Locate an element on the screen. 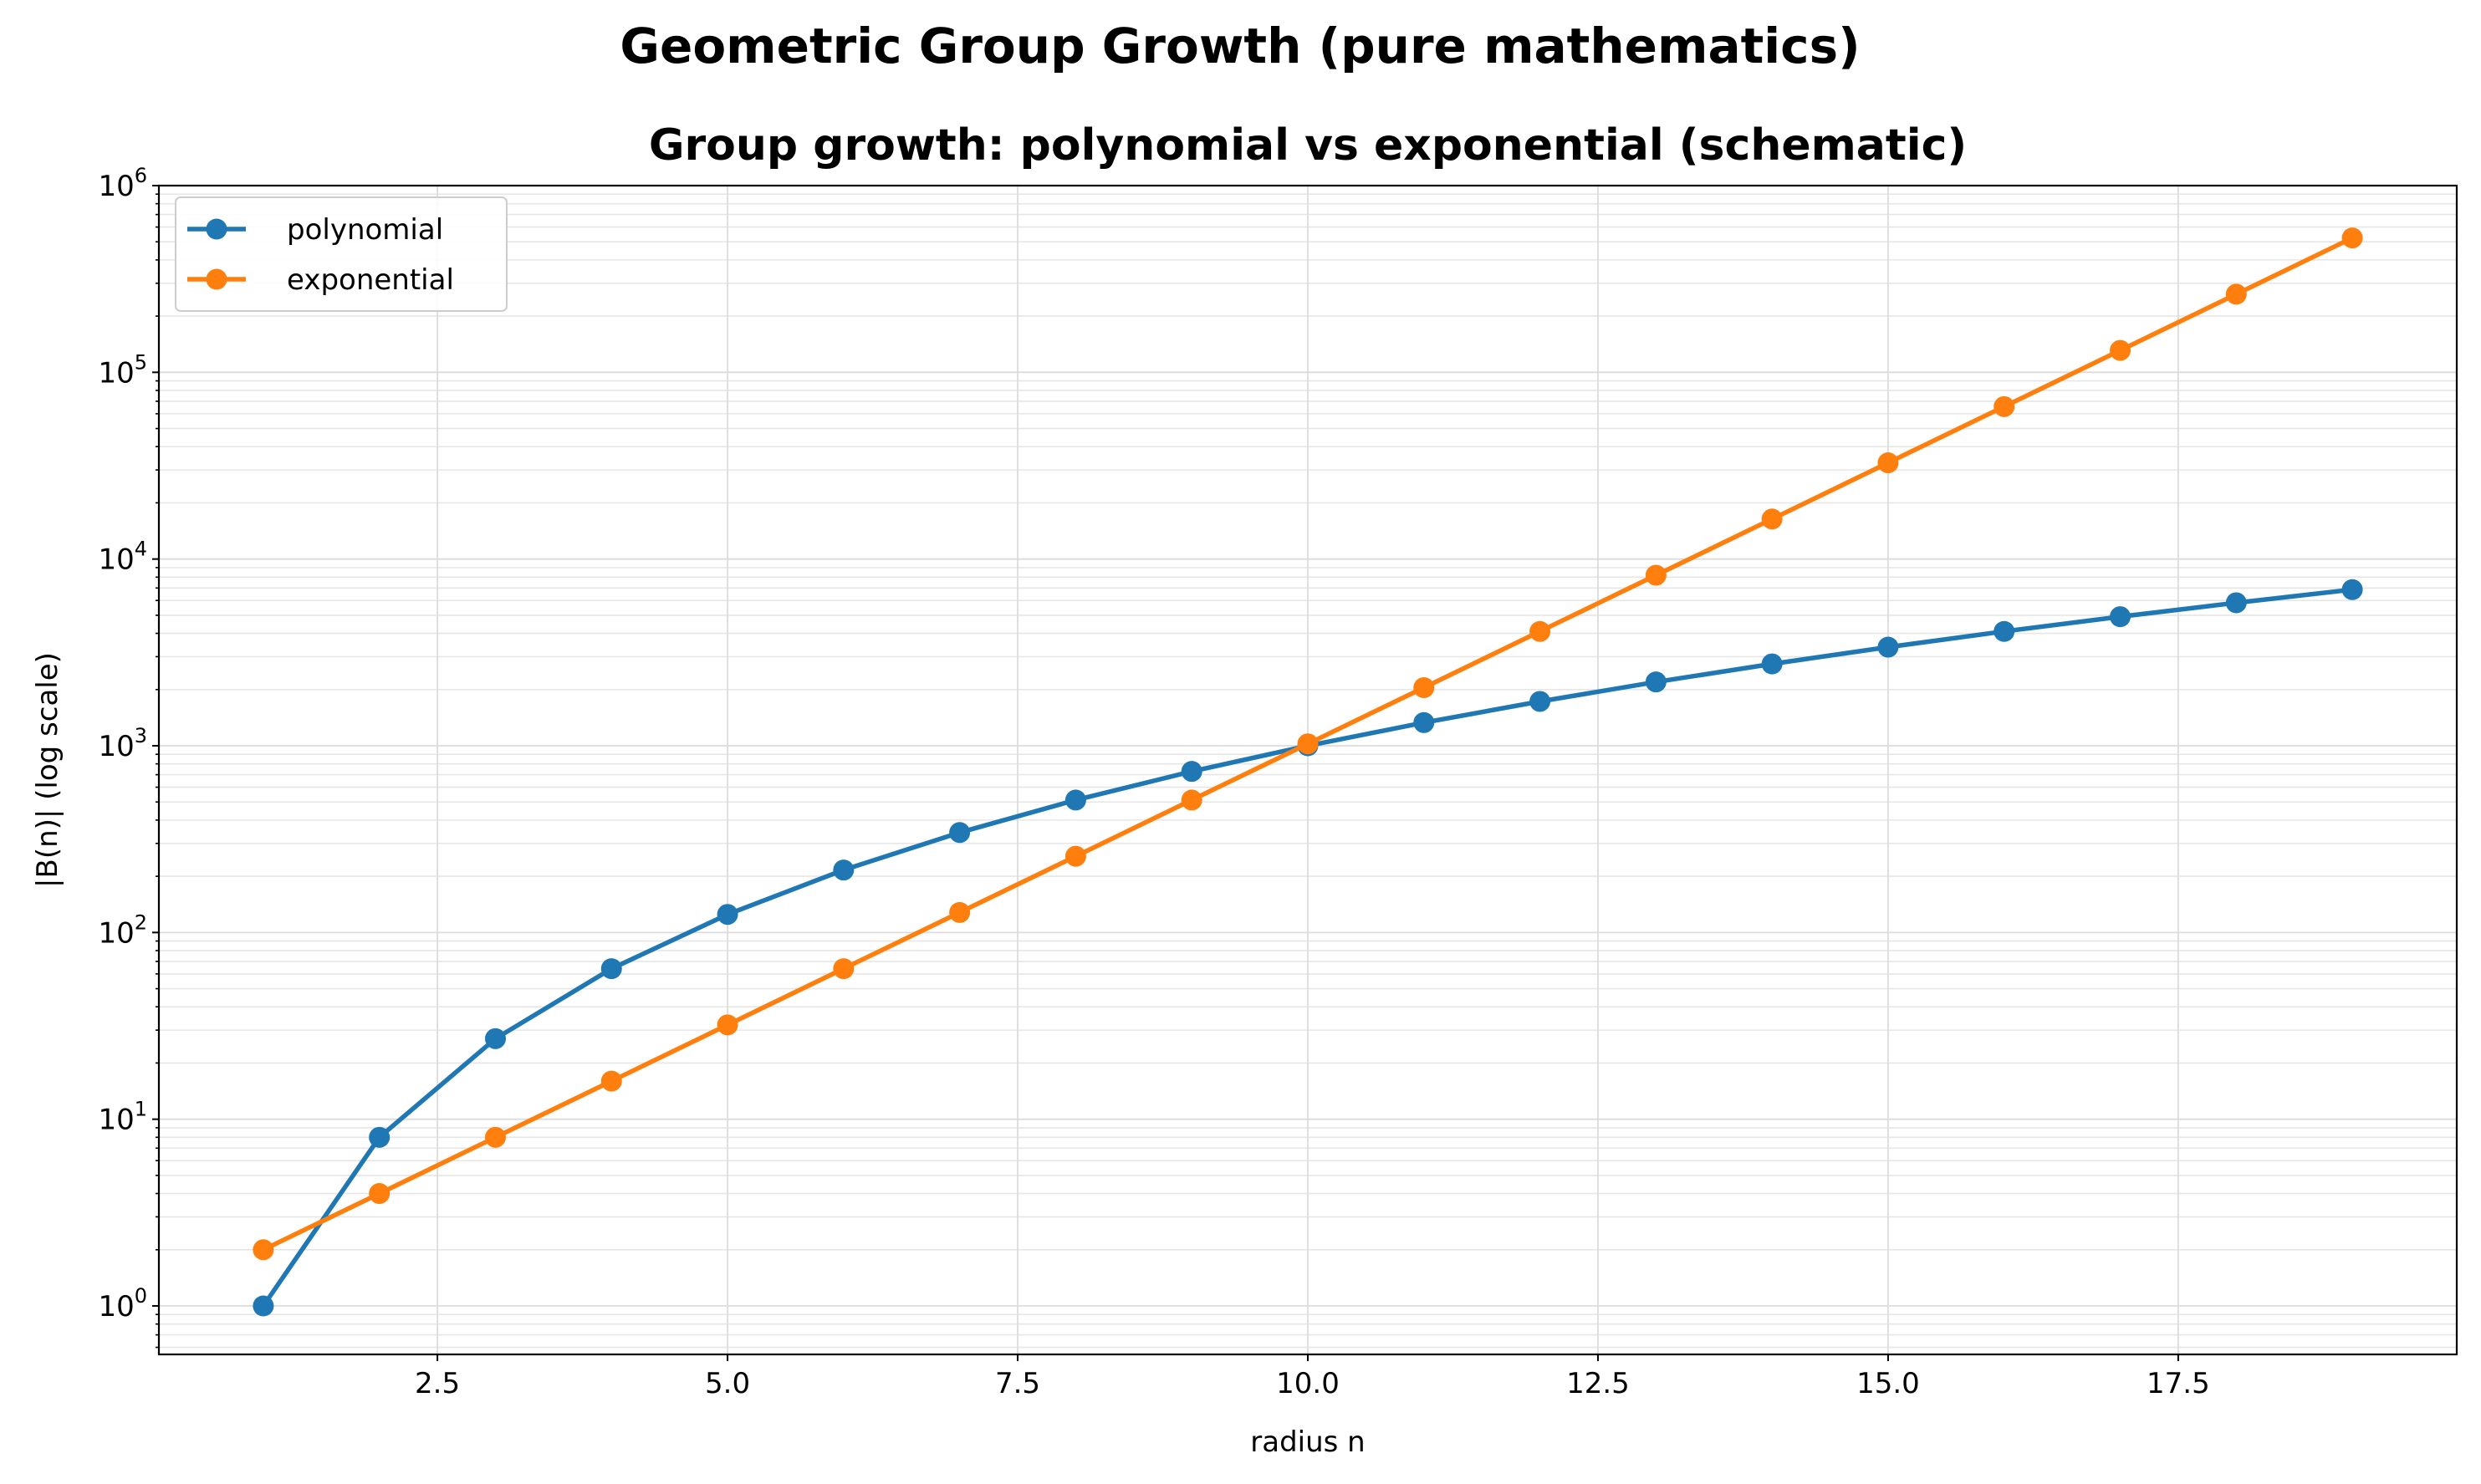 The height and width of the screenshot is (1484, 2481). x-tick-label: 2.5 is located at coordinates (437, 1383).